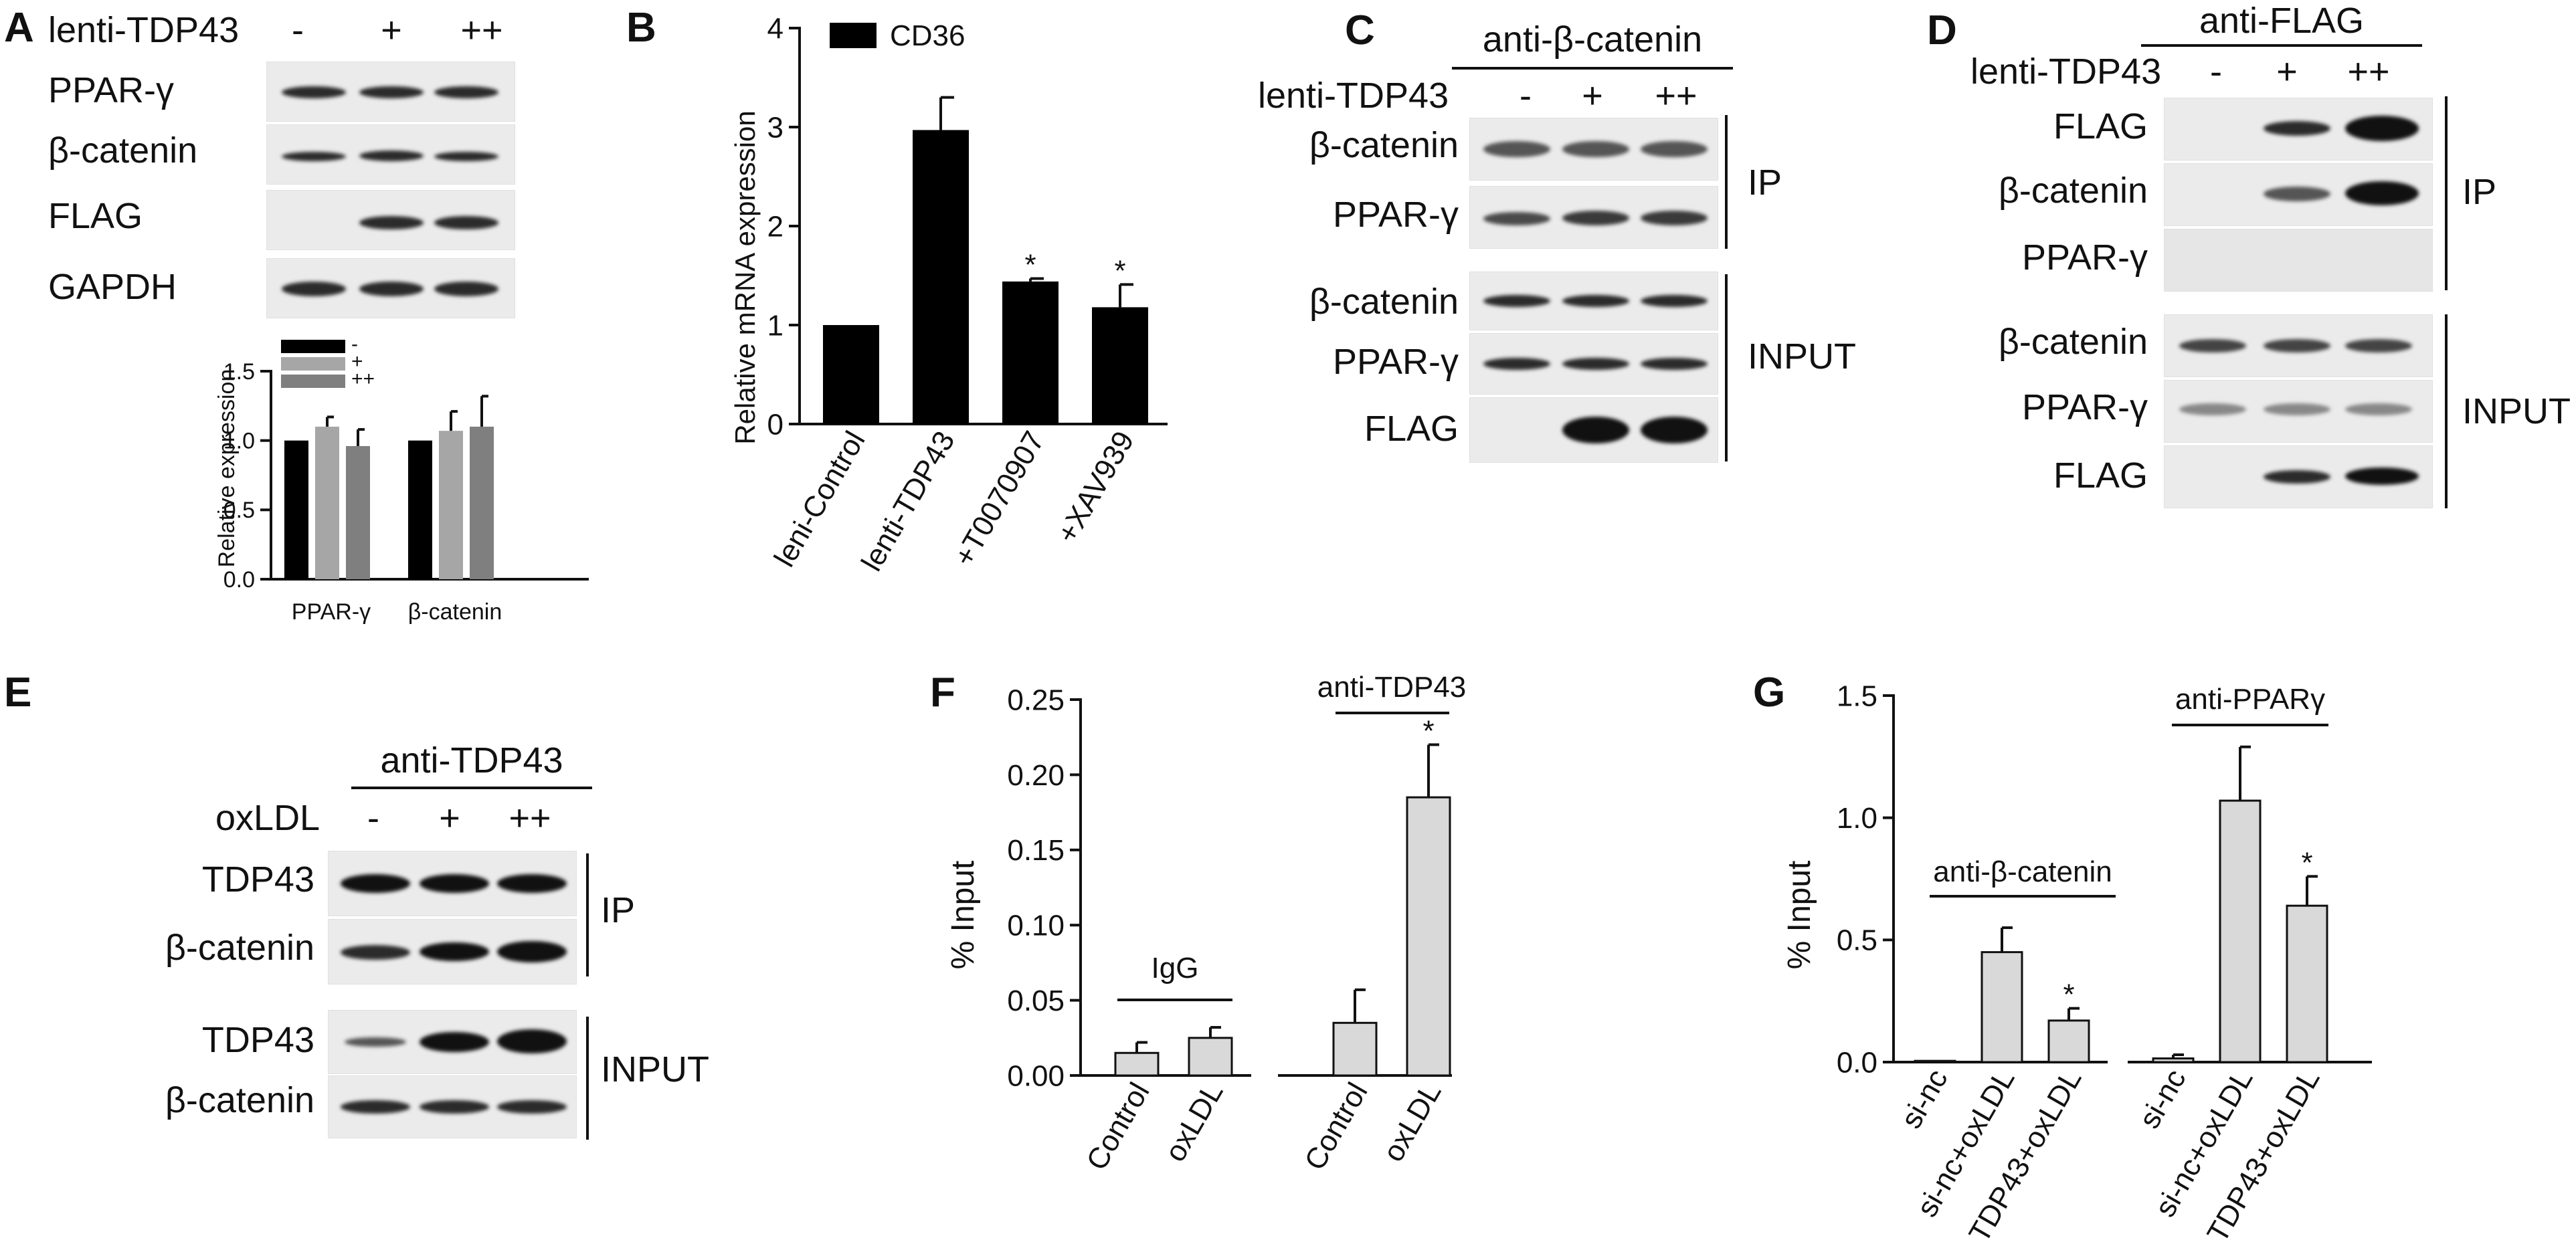 The width and height of the screenshot is (2576, 1240). What do you see at coordinates (239, 580) in the screenshot?
I see `y-tick-label: 0.0` at bounding box center [239, 580].